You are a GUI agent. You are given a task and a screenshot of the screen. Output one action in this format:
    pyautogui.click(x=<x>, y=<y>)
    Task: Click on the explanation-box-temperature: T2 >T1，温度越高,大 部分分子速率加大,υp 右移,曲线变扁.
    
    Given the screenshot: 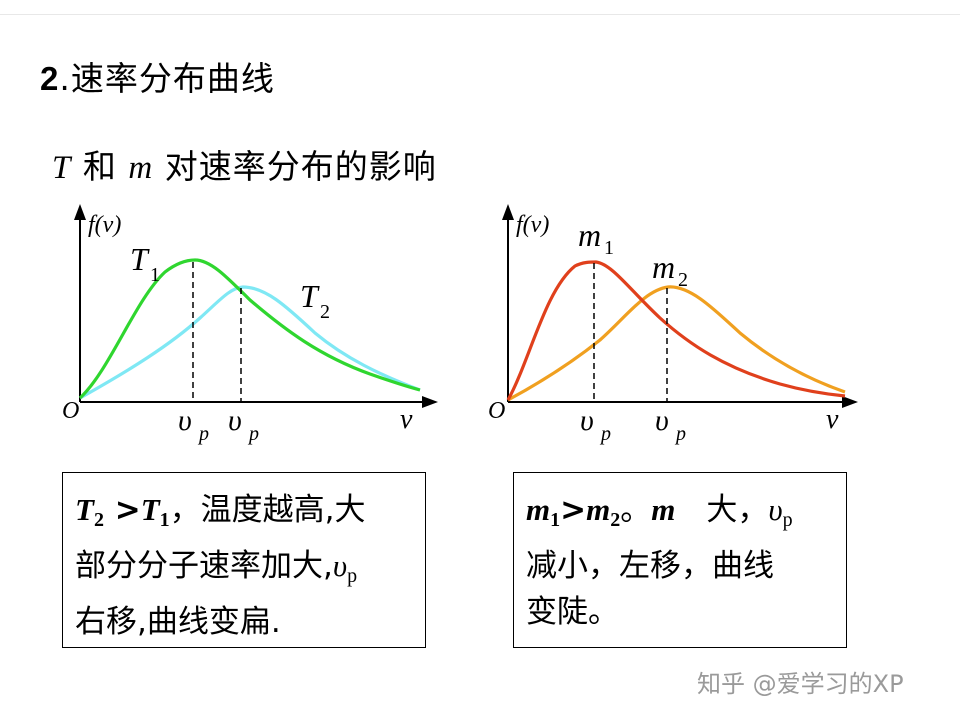 What is the action you would take?
    pyautogui.click(x=244, y=560)
    